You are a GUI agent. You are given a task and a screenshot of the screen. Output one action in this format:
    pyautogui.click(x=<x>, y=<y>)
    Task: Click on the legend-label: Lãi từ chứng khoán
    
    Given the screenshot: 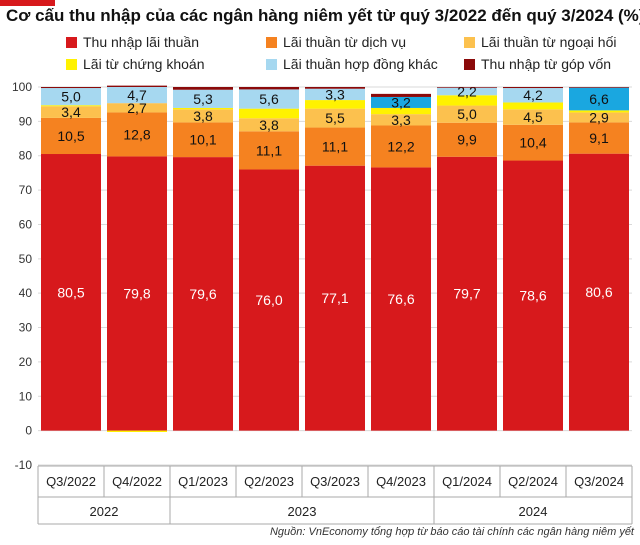 What is the action you would take?
    pyautogui.click(x=144, y=64)
    